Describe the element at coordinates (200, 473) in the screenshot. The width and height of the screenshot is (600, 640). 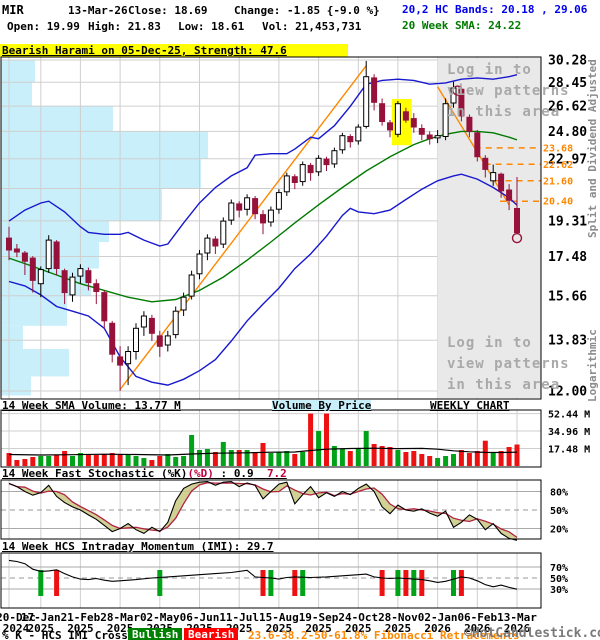
I see `stochastic-d-label: (%D)` at that location.